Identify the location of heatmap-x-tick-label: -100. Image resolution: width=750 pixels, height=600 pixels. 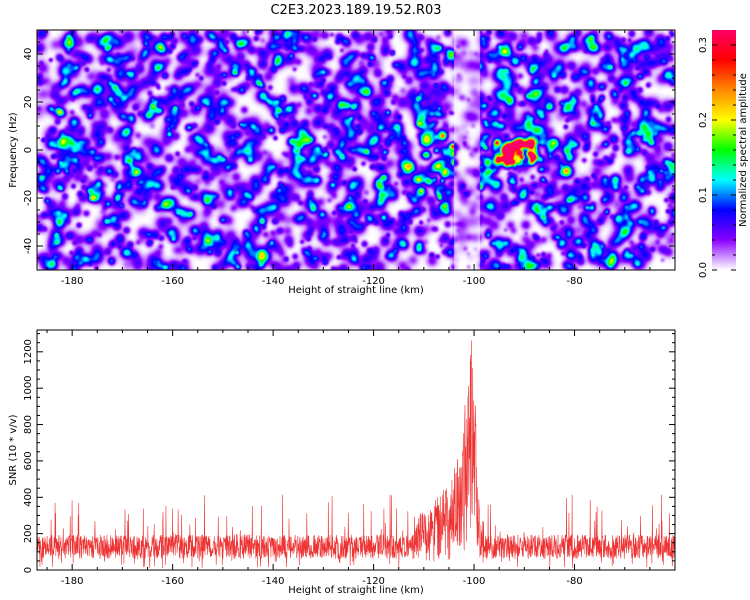
(474, 281).